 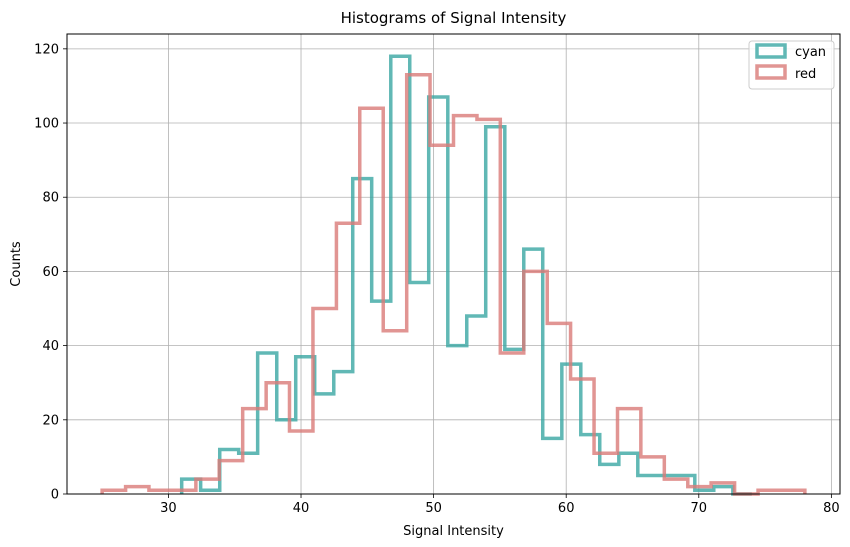 I want to click on y-tick-label: 20, so click(x=50, y=420).